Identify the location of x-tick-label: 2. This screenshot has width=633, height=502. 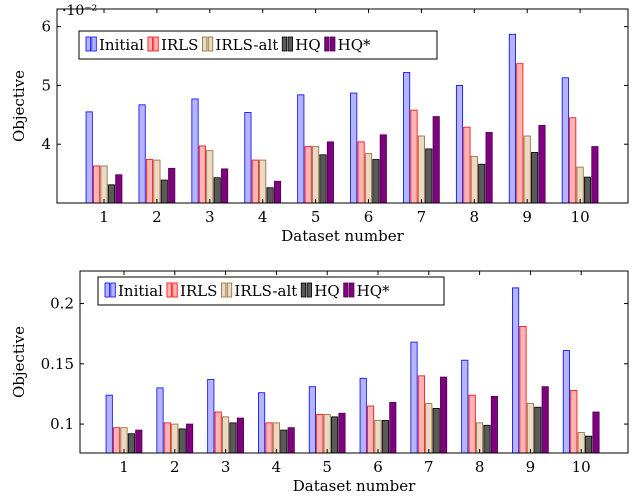
(175, 467).